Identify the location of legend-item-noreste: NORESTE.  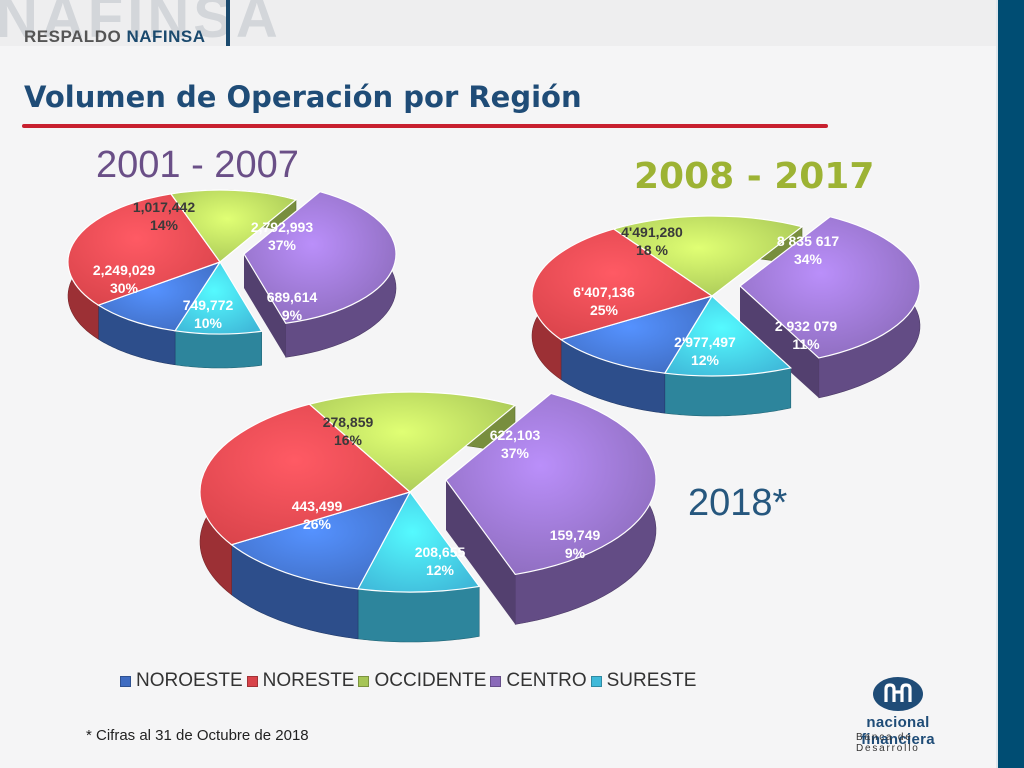
(300, 681).